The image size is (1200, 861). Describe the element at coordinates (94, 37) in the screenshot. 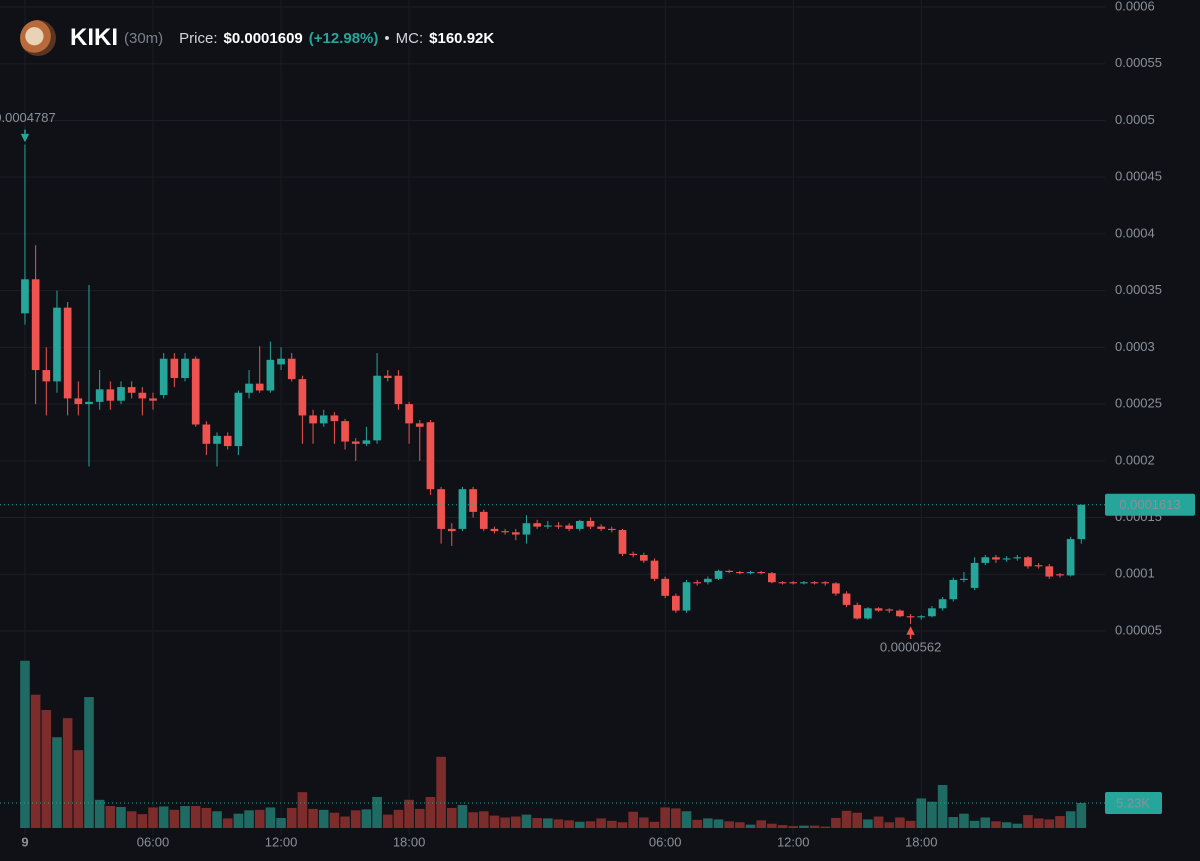

I see `symbol: KIKI` at that location.